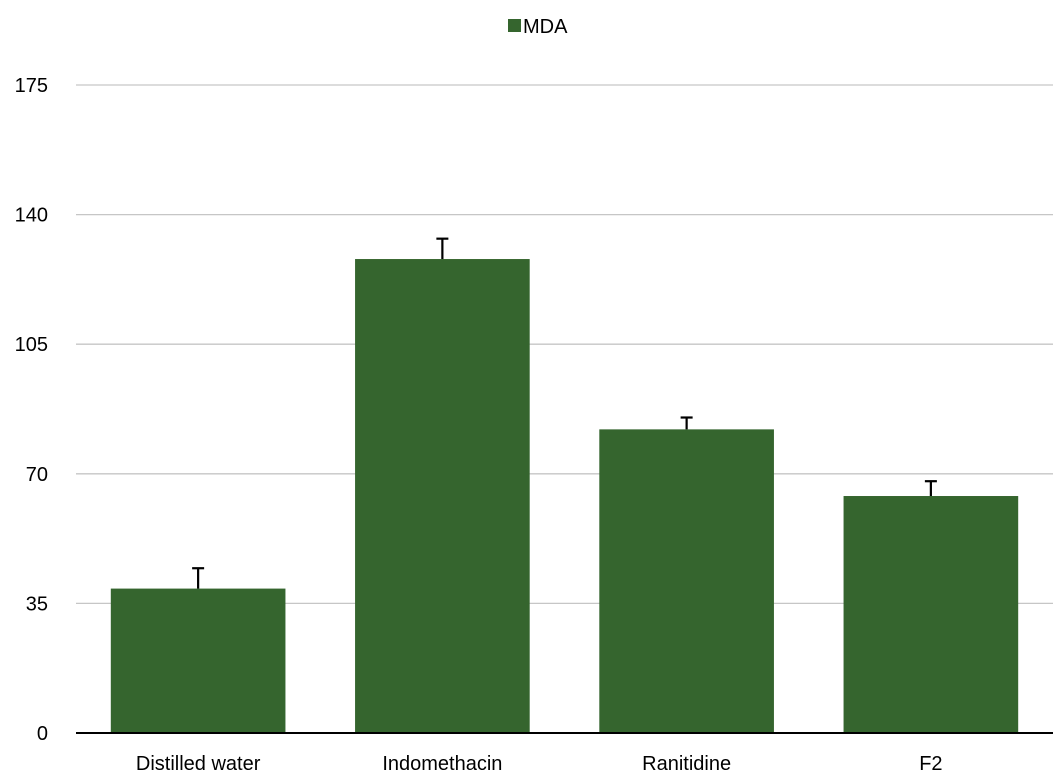 The image size is (1055, 777). Describe the element at coordinates (686, 423) in the screenshot. I see `error-bar-ranitidine` at that location.